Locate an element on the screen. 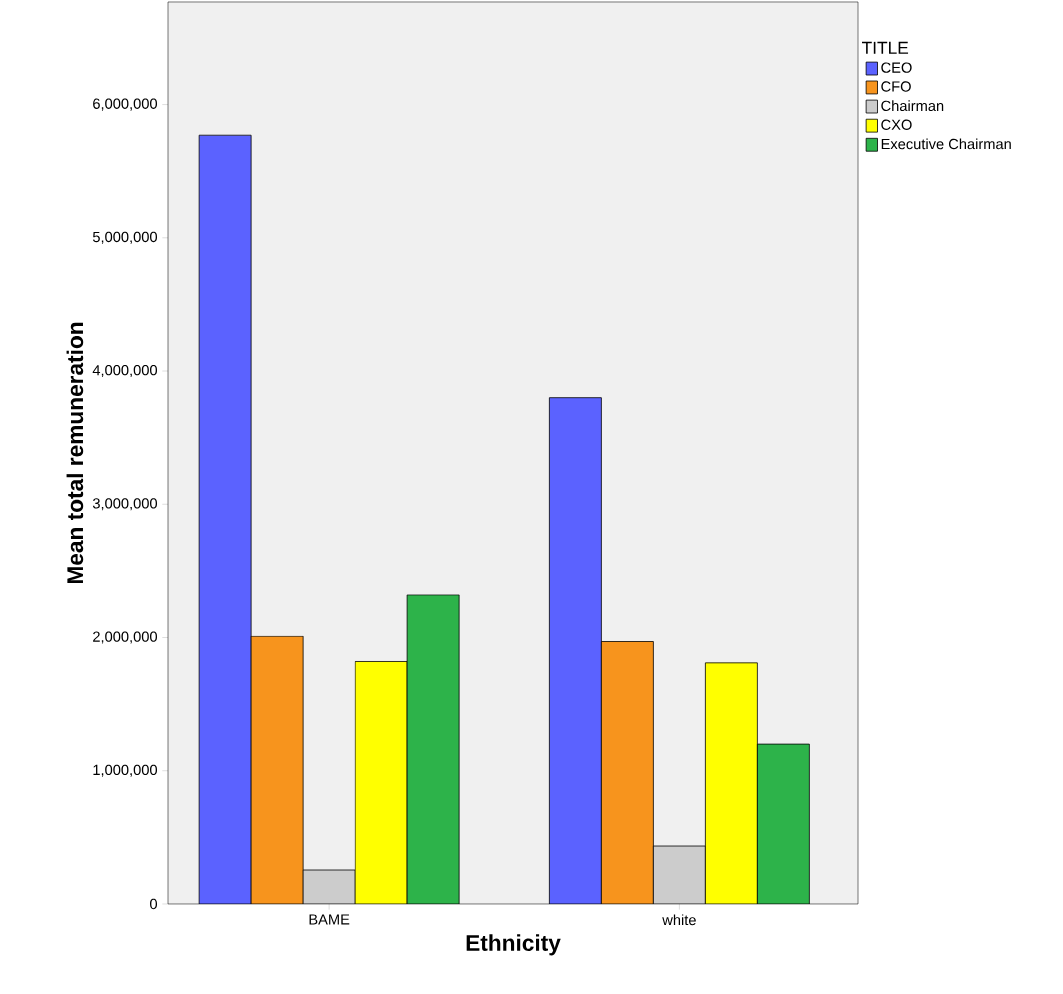 The width and height of the screenshot is (1063, 994). x-tick-label: BAME is located at coordinates (329, 919).